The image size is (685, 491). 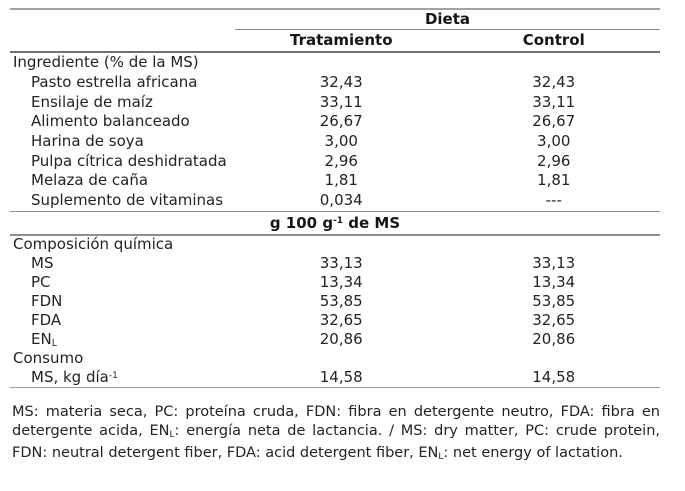 I want to click on control-value: 1,81, so click(x=554, y=180).